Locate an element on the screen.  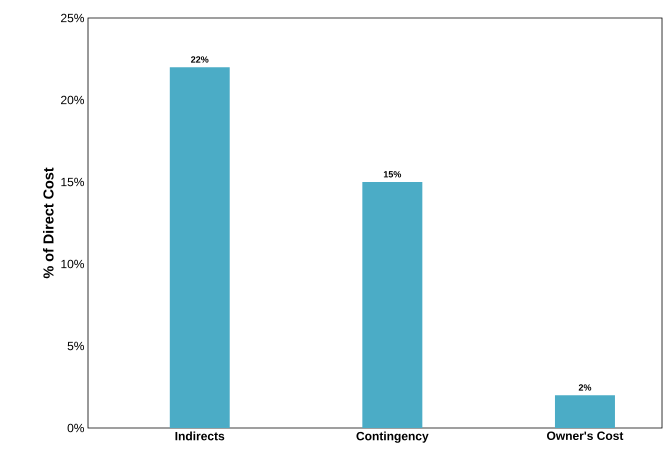
data-label: 15% is located at coordinates (393, 174).